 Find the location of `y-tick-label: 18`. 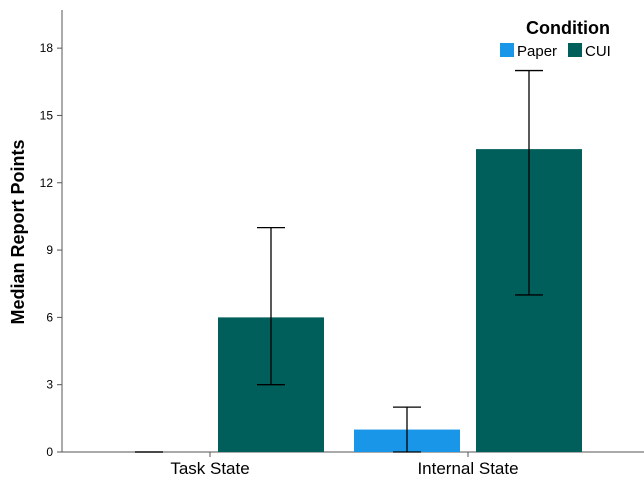

y-tick-label: 18 is located at coordinates (47, 48).